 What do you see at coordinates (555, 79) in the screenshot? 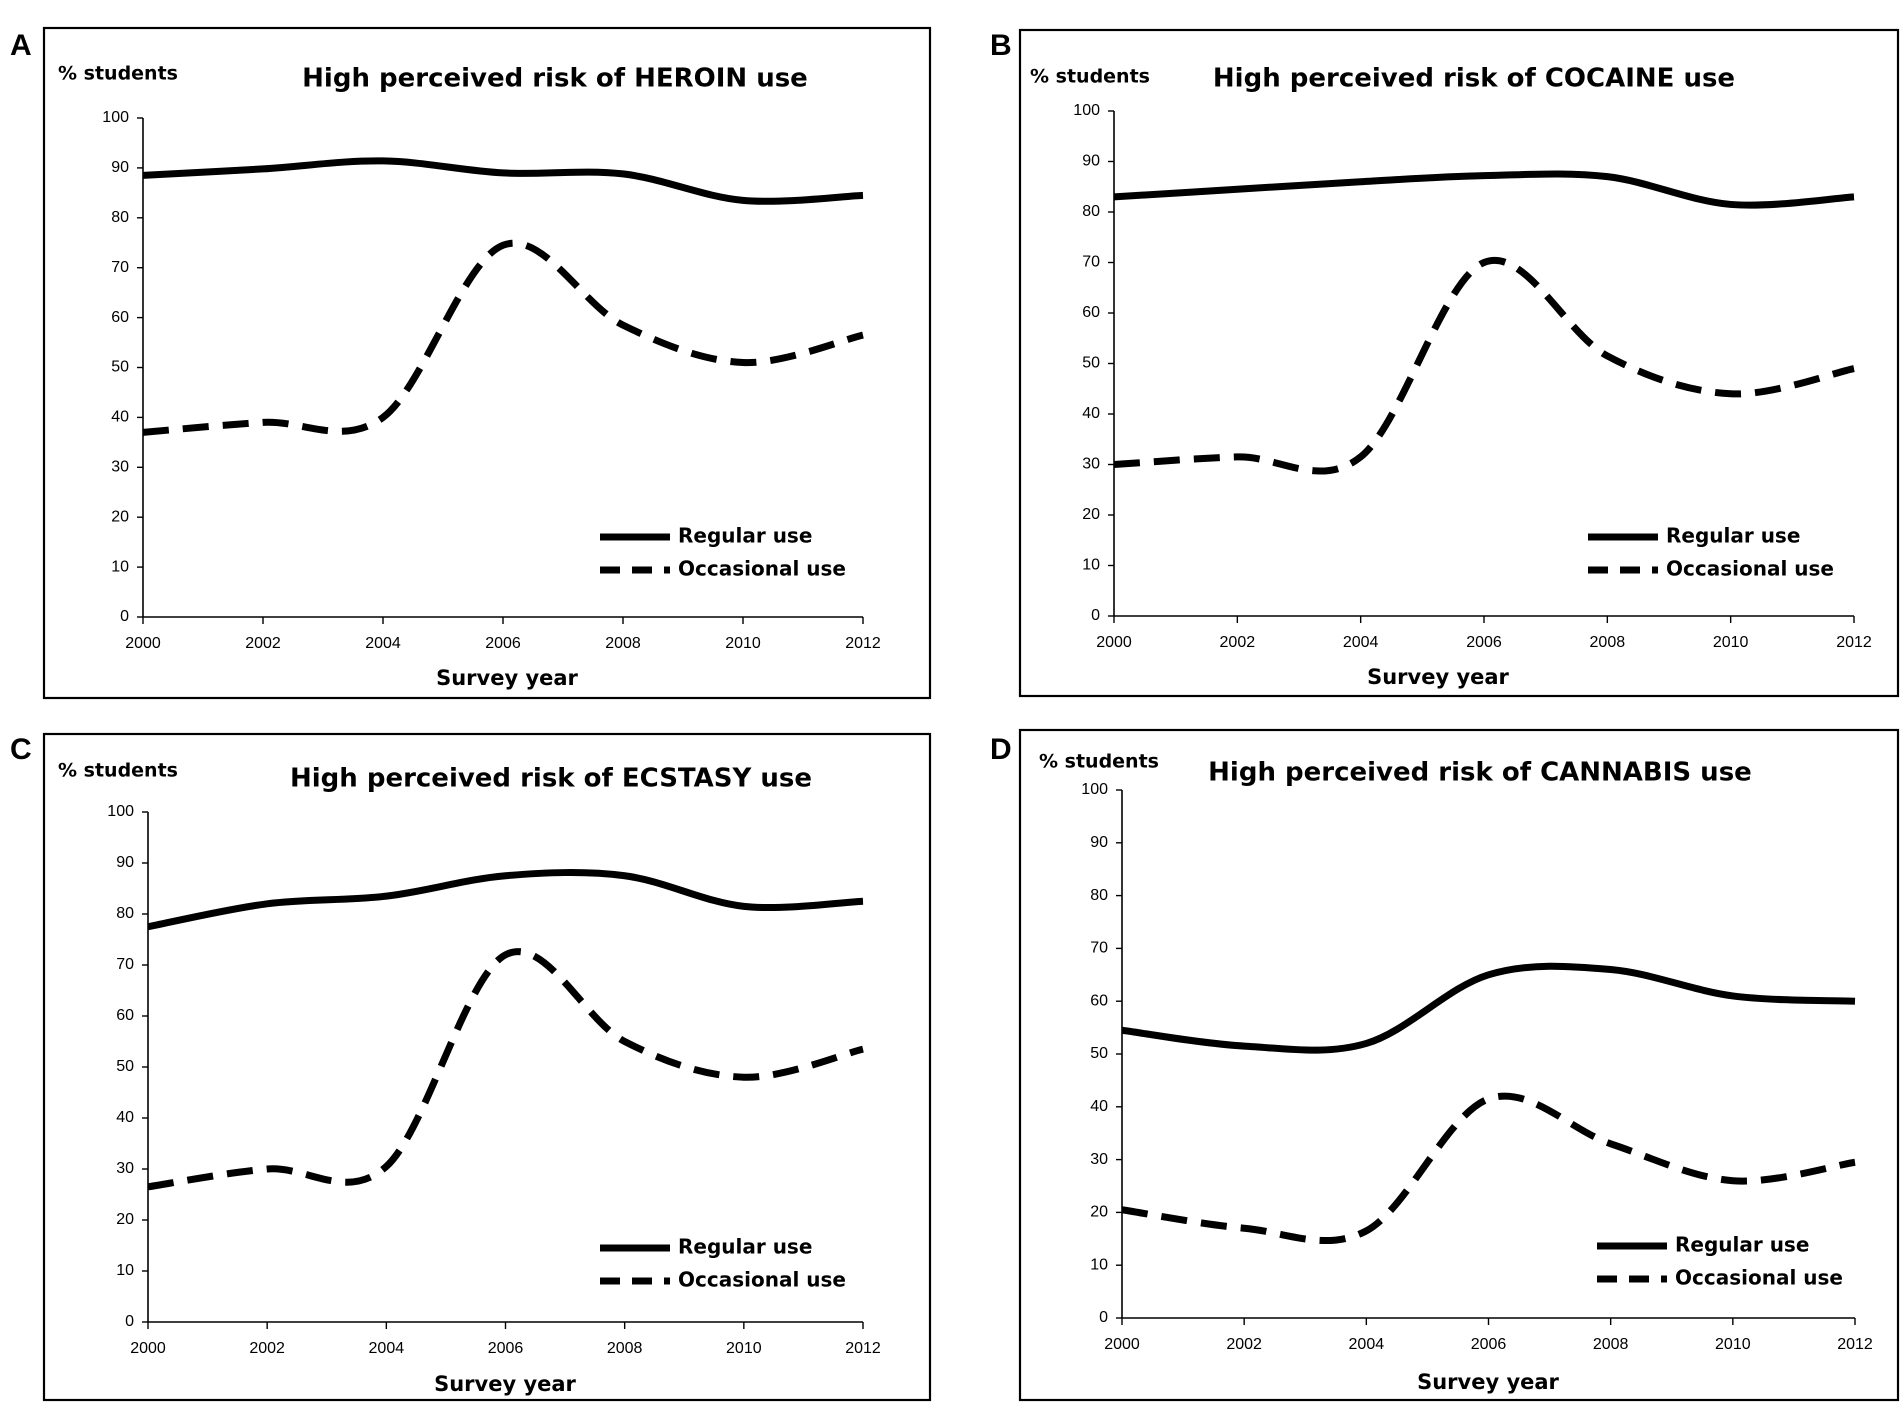
I see `chart-title: High perceived risk of HEROIN use` at bounding box center [555, 79].